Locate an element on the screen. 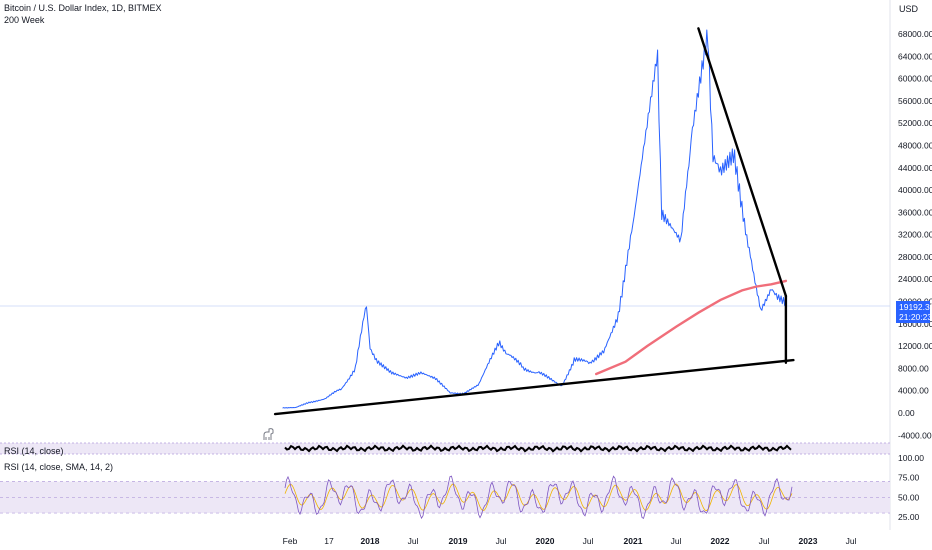  time-axis-tick-label: 2018 is located at coordinates (370, 541).